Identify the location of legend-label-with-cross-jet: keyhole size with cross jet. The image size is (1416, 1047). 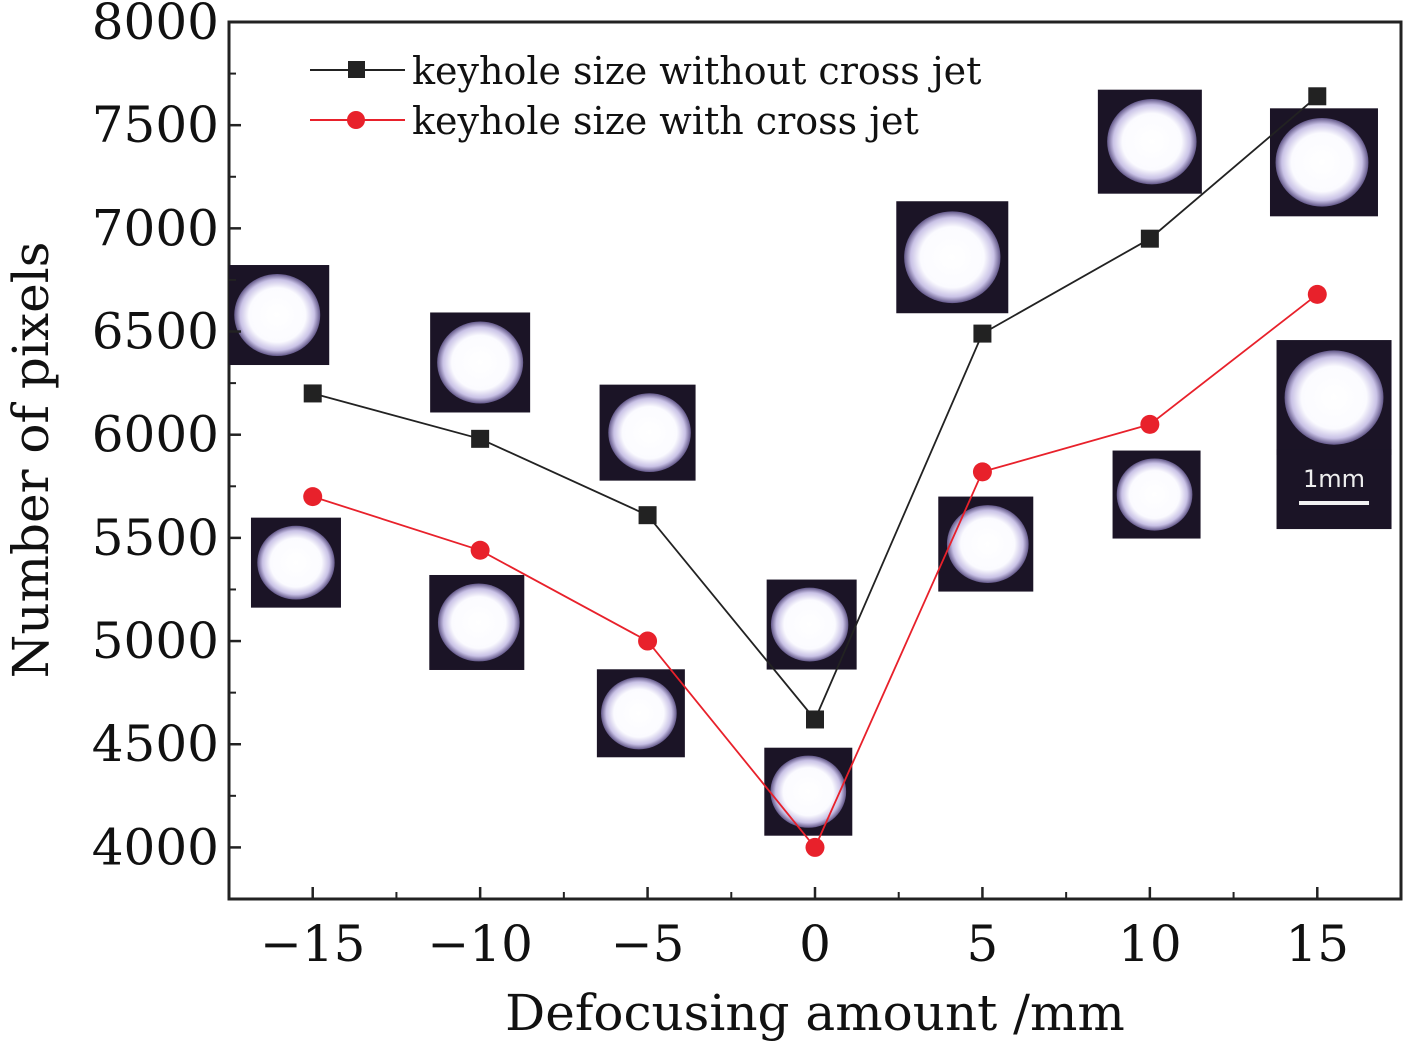
(665, 121).